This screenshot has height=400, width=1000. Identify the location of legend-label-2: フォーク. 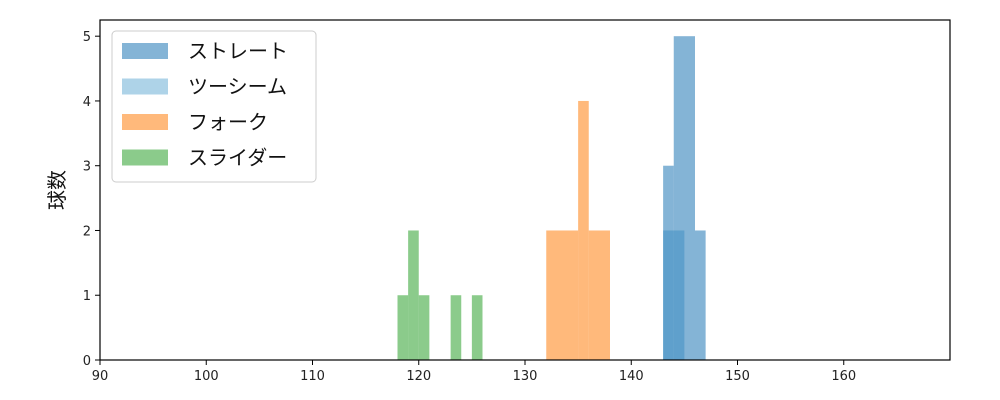
(228, 122).